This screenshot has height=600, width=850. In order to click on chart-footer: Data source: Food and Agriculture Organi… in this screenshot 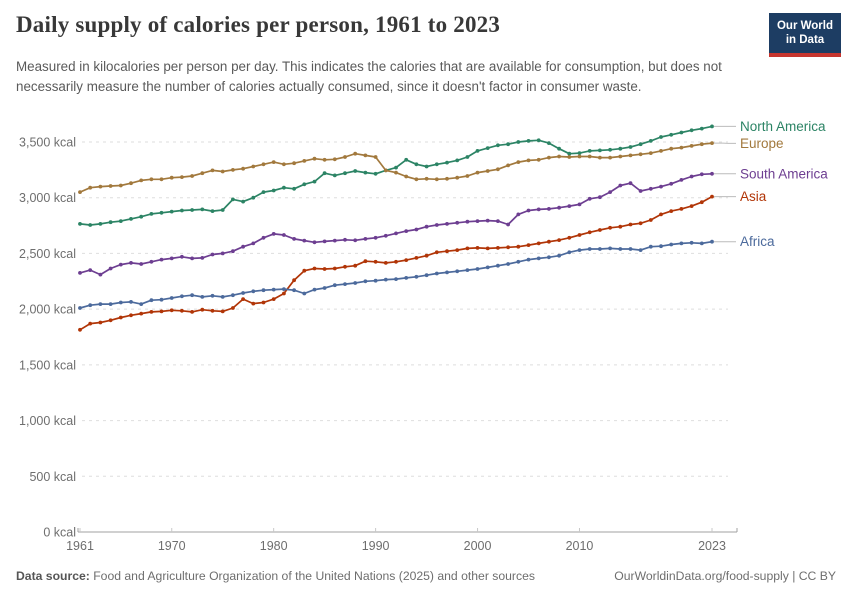, I will do `click(426, 576)`.